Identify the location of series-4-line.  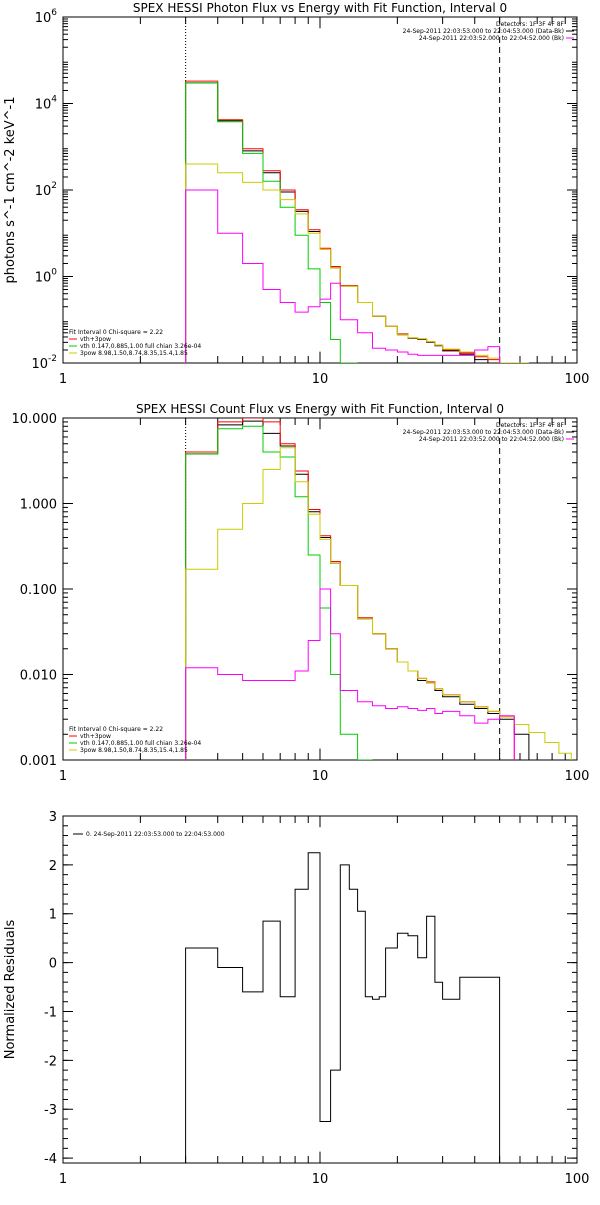
(357, 263).